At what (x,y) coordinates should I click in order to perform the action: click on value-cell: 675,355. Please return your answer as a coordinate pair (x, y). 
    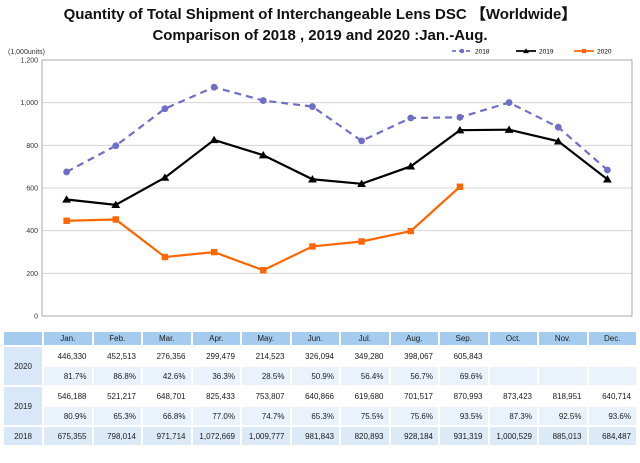
    Looking at the image, I should click on (68, 436).